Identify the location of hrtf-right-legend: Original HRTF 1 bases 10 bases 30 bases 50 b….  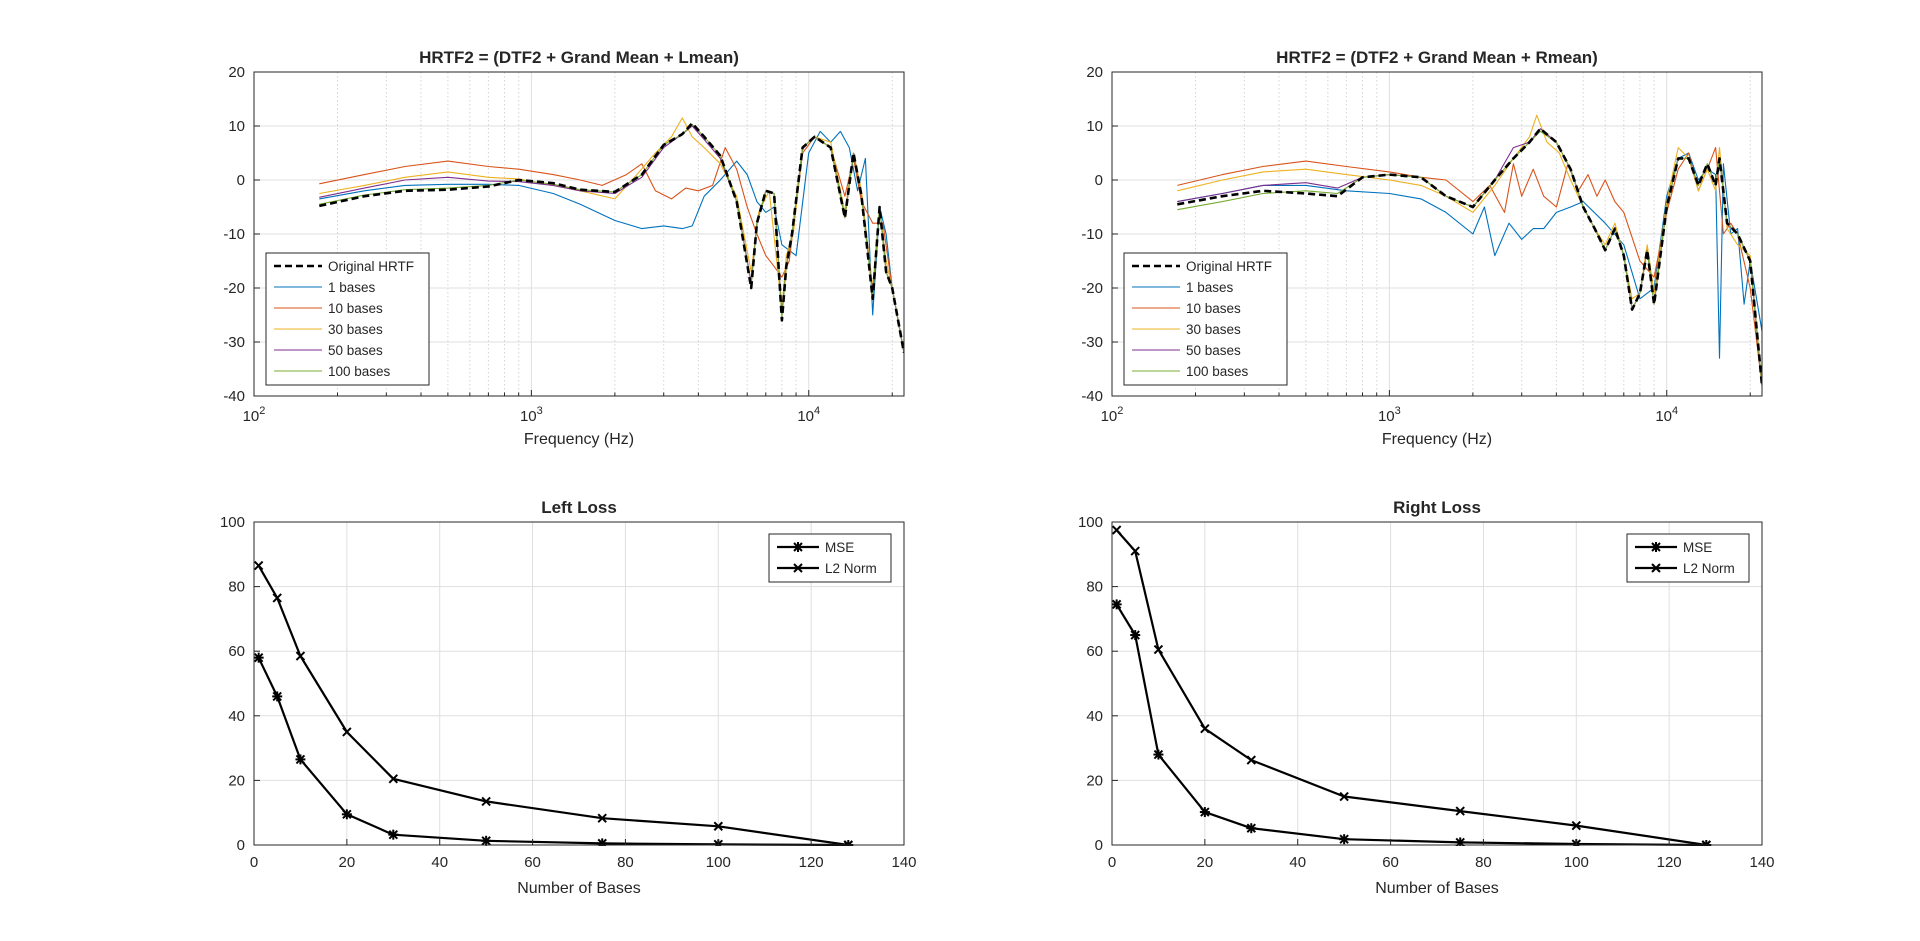
(1205, 319).